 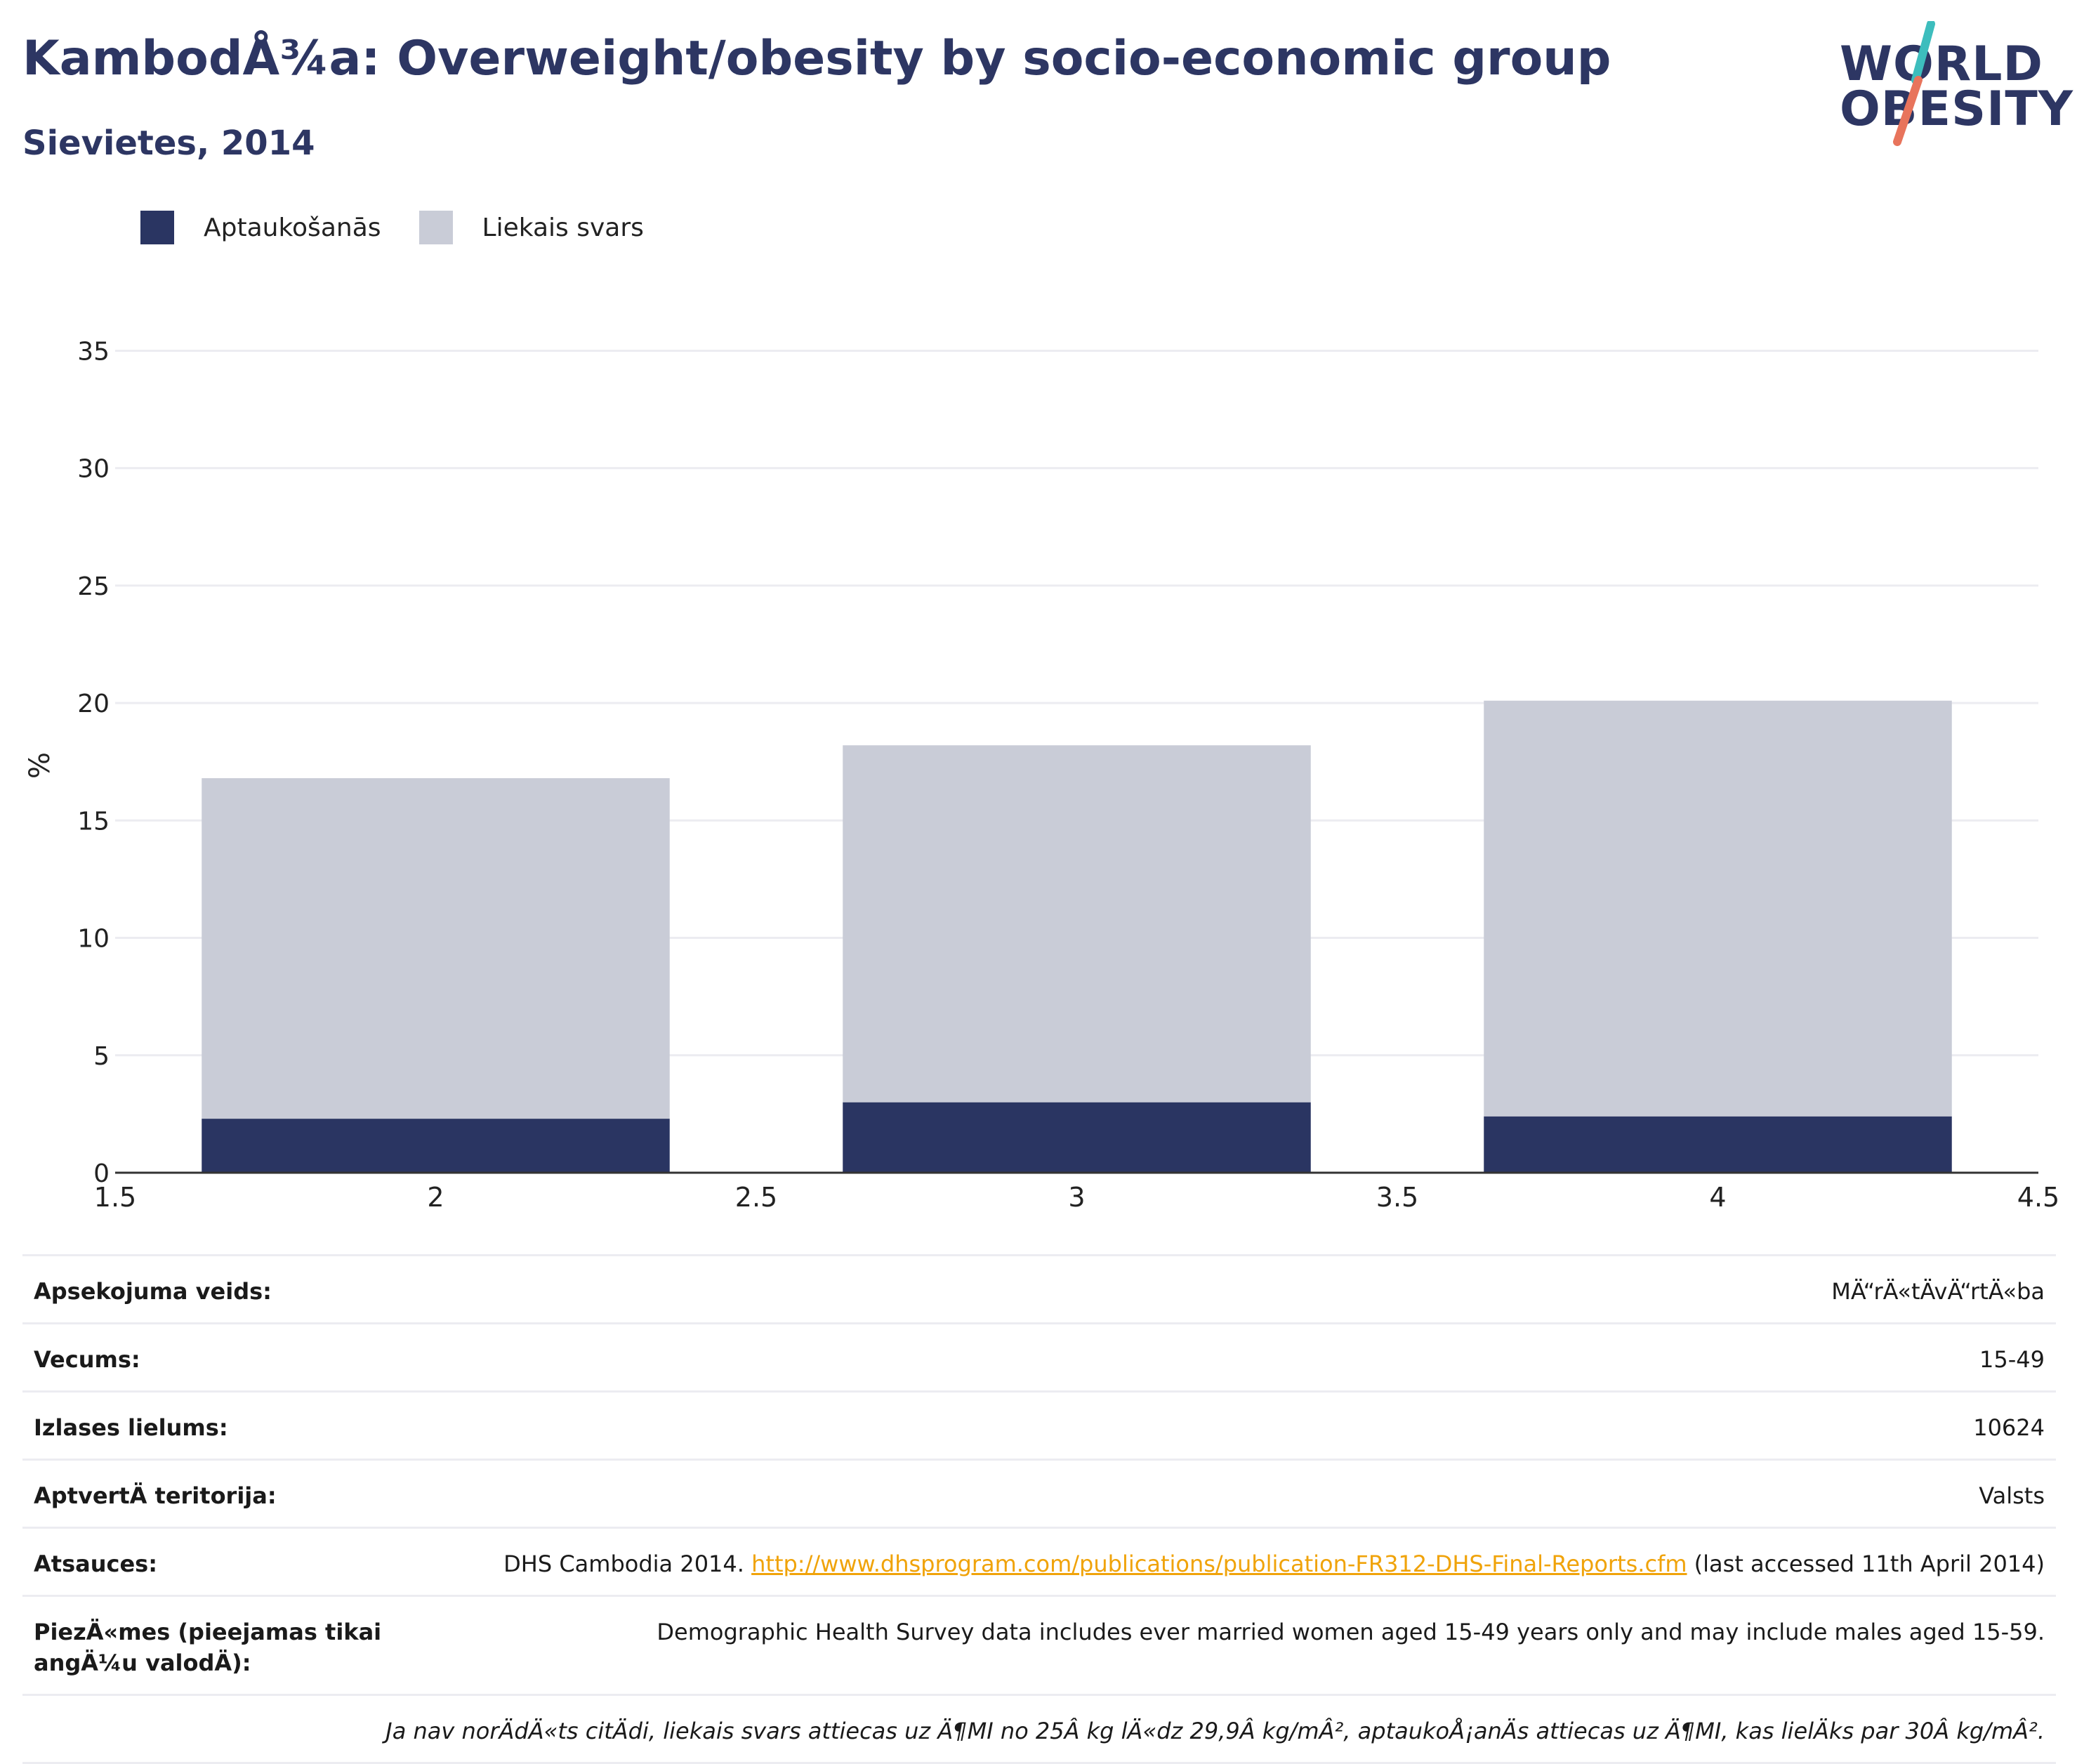 What do you see at coordinates (1941, 64) in the screenshot?
I see `logo-text-line1: WORLD` at bounding box center [1941, 64].